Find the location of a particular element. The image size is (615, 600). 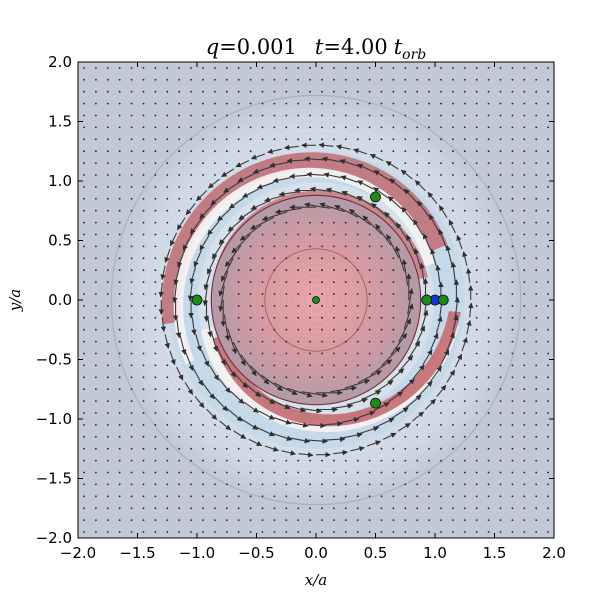

x-tick-label: −1.0 is located at coordinates (197, 553).